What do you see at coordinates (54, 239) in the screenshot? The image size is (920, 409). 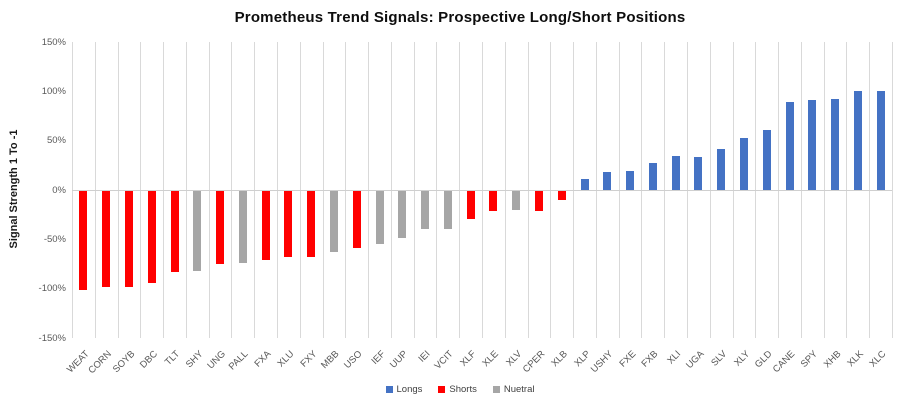 I see `y-tick-label: -50%` at bounding box center [54, 239].